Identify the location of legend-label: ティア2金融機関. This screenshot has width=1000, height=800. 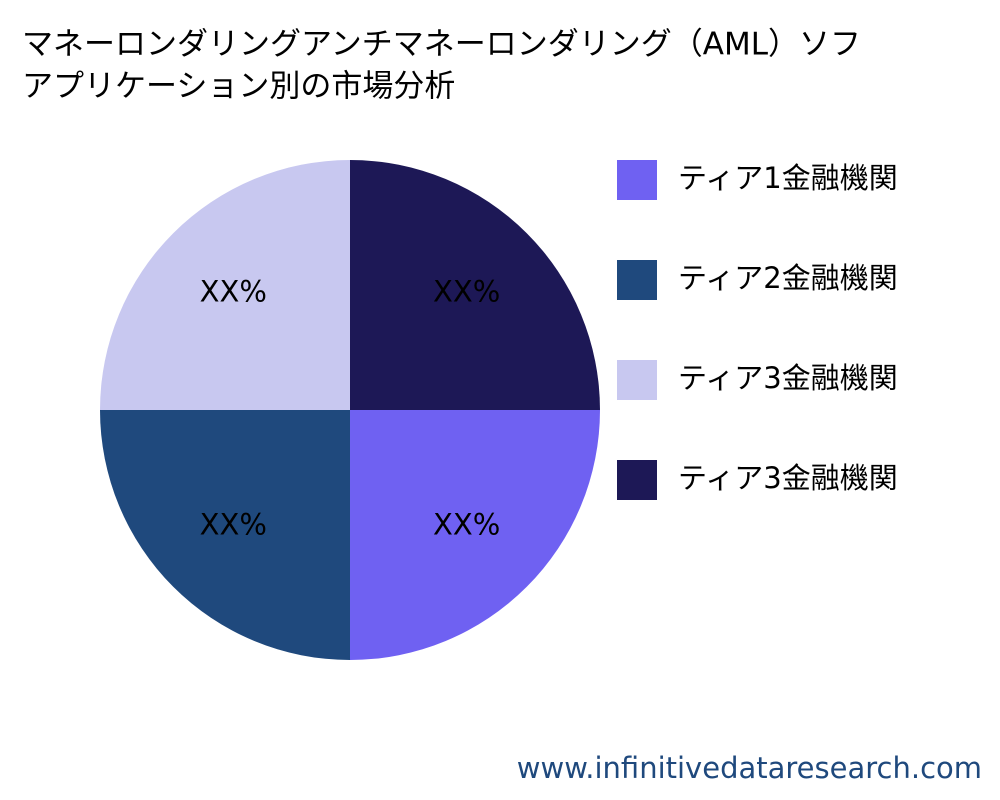
(788, 278).